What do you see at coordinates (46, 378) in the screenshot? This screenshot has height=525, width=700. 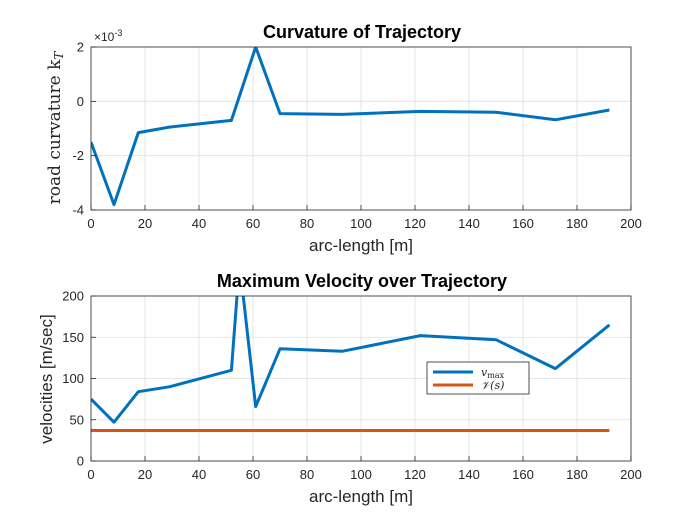 I see `y-axis-label: velocities [m/sec]` at bounding box center [46, 378].